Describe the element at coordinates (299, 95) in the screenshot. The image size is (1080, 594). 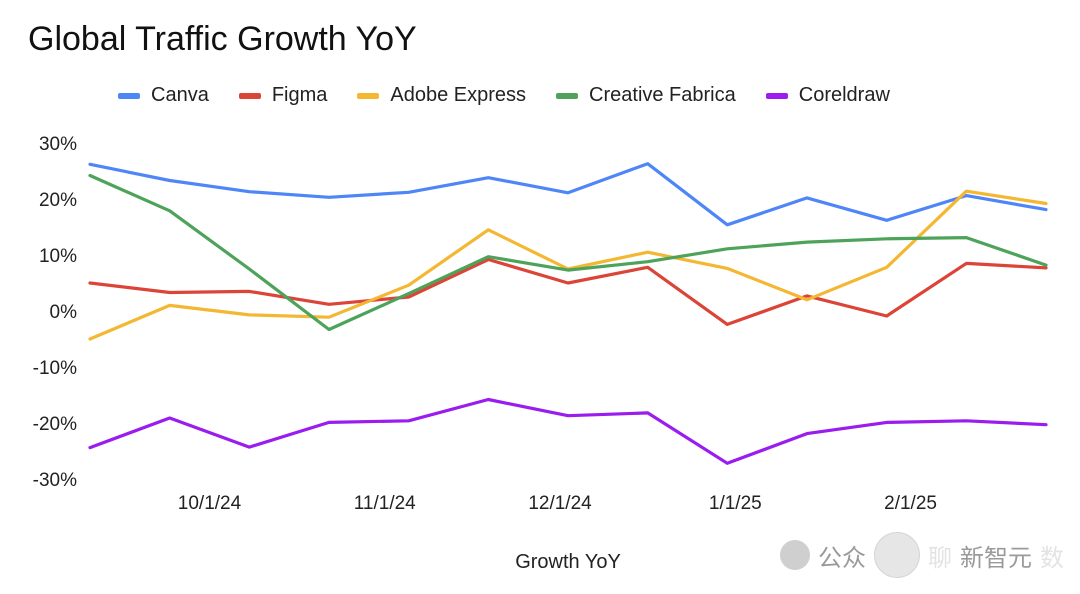
I see `legend-label: Figma` at that location.